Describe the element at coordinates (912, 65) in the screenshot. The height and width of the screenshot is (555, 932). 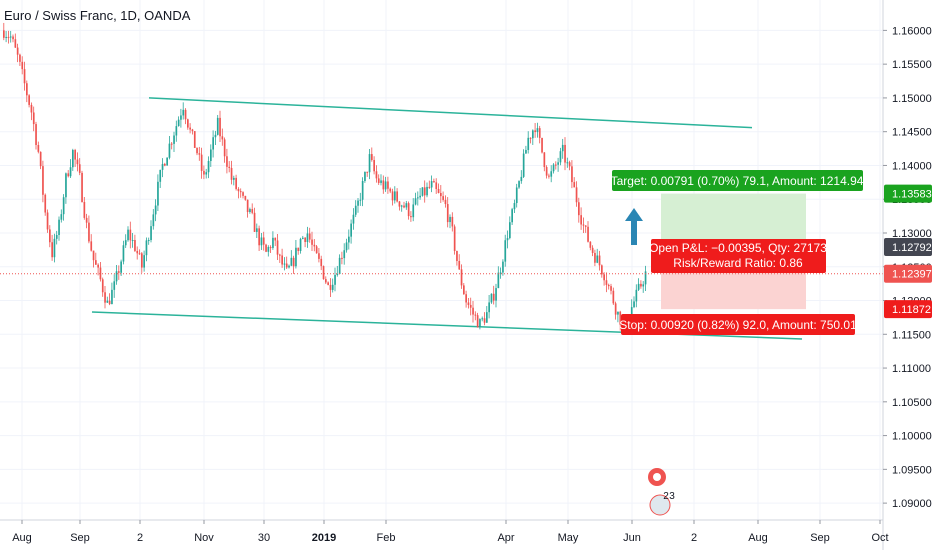
I see `price-tick-label: 1.15500` at that location.